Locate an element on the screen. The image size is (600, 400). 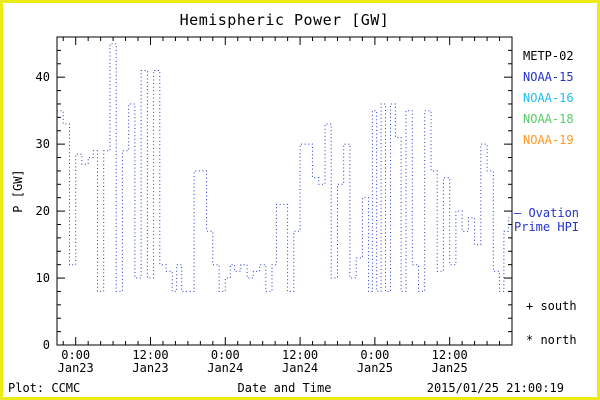
ovation-line2: Prime HPI is located at coordinates (547, 227).